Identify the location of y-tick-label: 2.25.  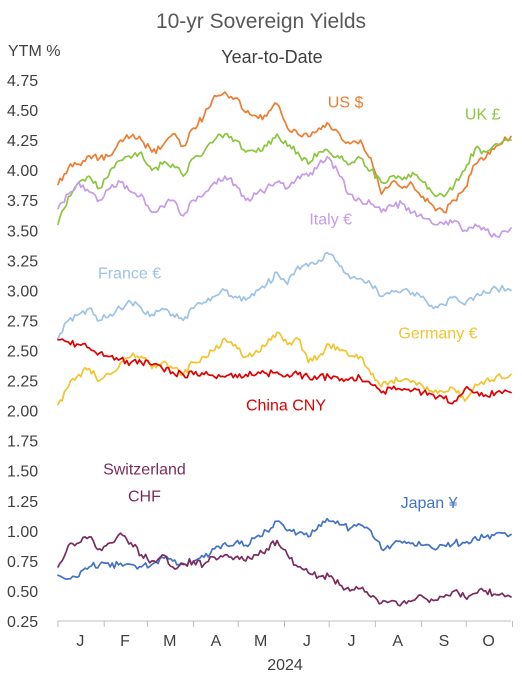
(22, 382).